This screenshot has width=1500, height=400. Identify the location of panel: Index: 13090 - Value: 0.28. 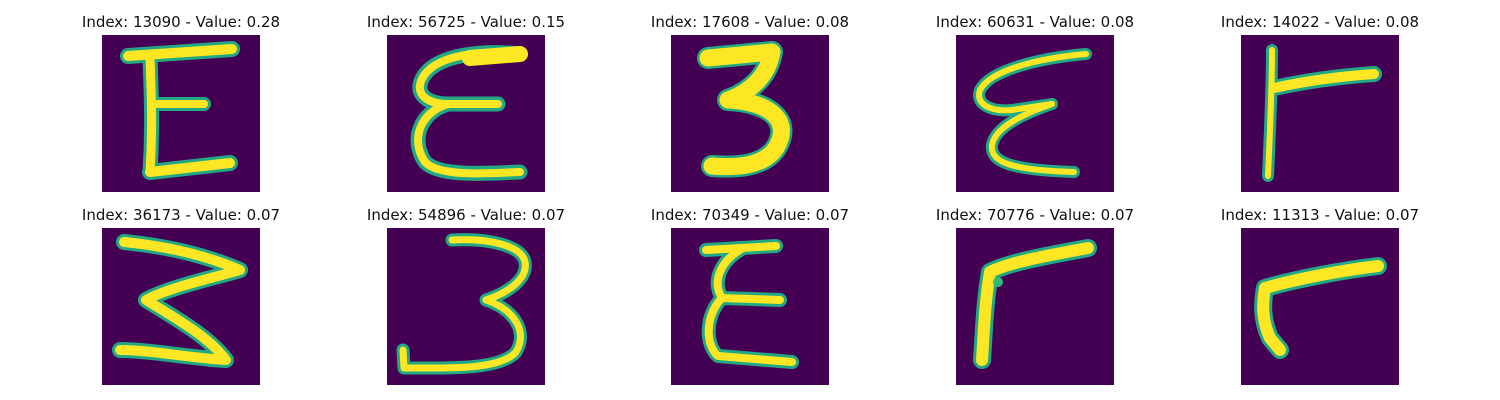
(181, 102).